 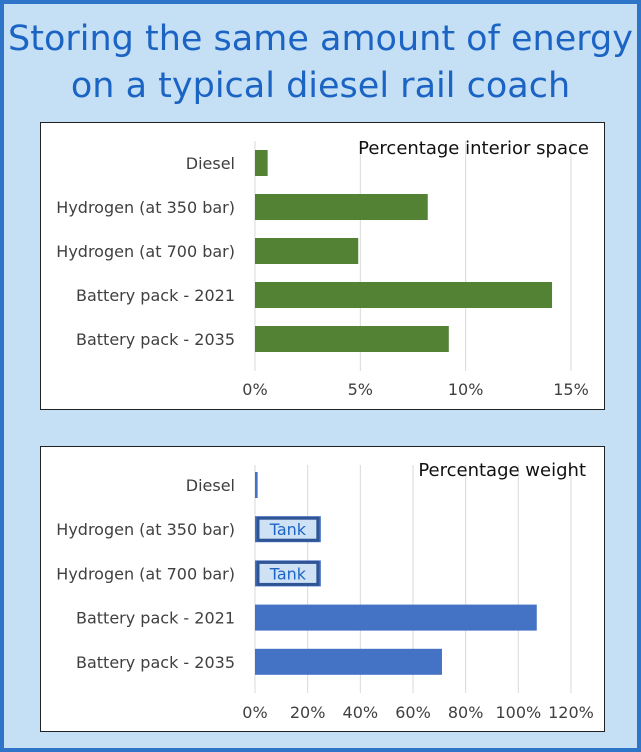 What do you see at coordinates (320, 39) in the screenshot?
I see `title-line-1: Storing the same amount of energy` at bounding box center [320, 39].